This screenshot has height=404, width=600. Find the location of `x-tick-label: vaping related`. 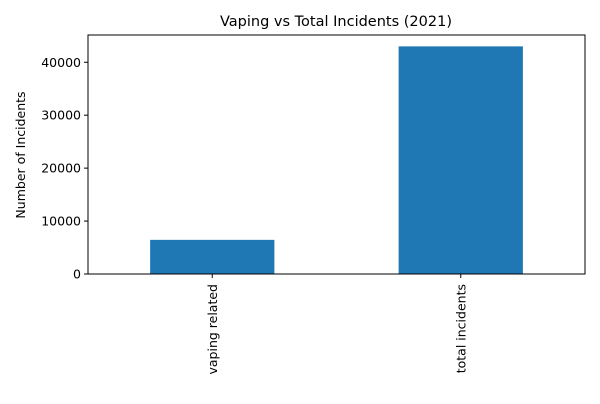

x-tick-label: vaping related is located at coordinates (212, 329).